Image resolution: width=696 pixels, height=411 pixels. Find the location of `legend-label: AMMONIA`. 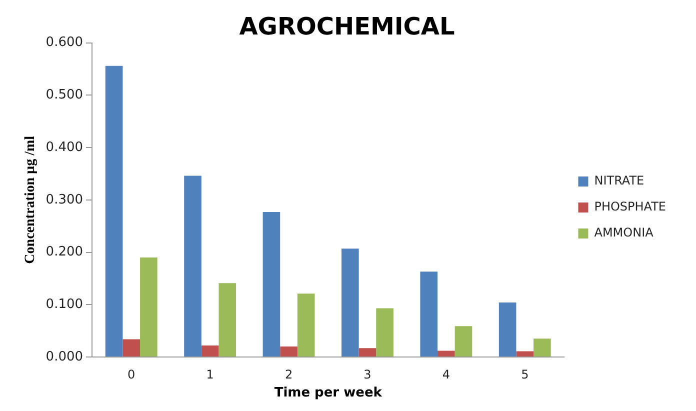

legend-label: AMMONIA is located at coordinates (624, 233).